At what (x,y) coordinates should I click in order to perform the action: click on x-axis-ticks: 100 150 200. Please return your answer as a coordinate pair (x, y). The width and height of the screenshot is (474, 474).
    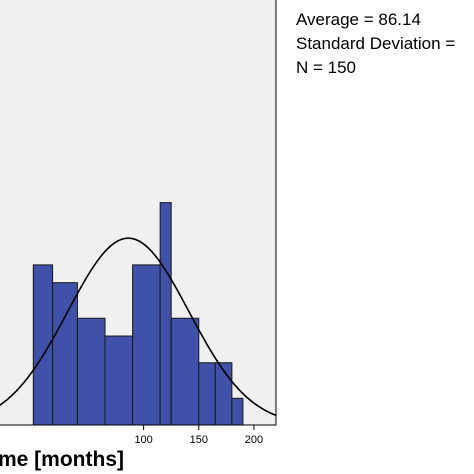
    Looking at the image, I should click on (198, 435).